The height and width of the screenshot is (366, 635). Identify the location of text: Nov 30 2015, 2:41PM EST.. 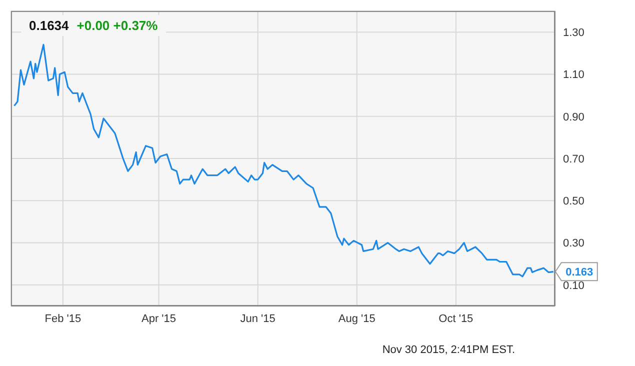
(448, 350).